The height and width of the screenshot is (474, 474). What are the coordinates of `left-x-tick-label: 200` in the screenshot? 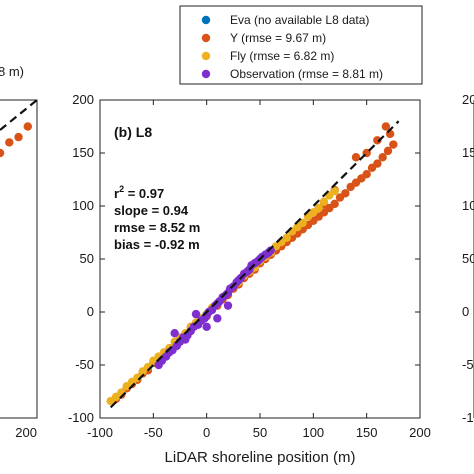 It's located at (26, 432).